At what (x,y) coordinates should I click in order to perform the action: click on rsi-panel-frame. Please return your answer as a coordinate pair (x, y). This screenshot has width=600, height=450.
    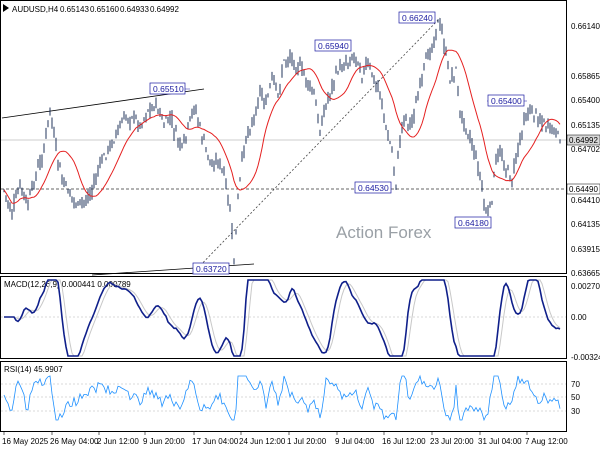
    Looking at the image, I should click on (283, 396).